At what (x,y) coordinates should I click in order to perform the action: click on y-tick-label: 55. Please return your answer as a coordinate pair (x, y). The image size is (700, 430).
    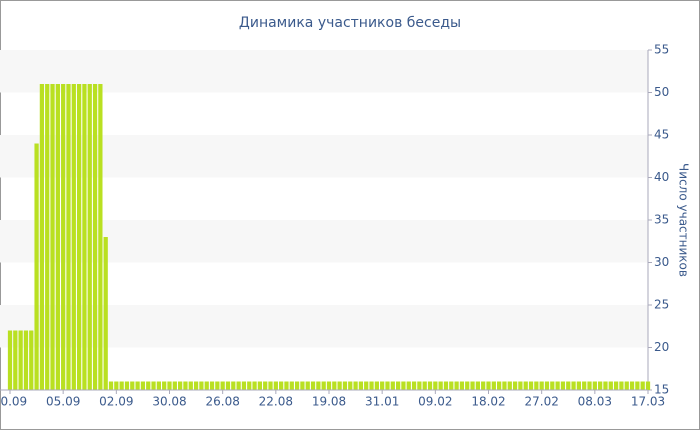
    Looking at the image, I should click on (661, 50).